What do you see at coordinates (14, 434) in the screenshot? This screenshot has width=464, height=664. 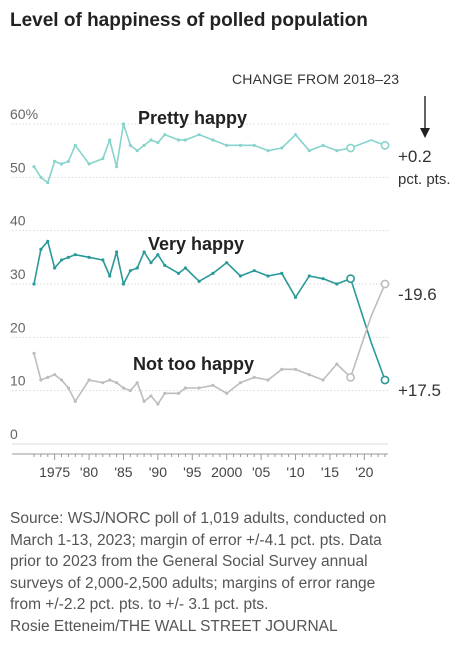 I see `y-tick-label: 0` at bounding box center [14, 434].